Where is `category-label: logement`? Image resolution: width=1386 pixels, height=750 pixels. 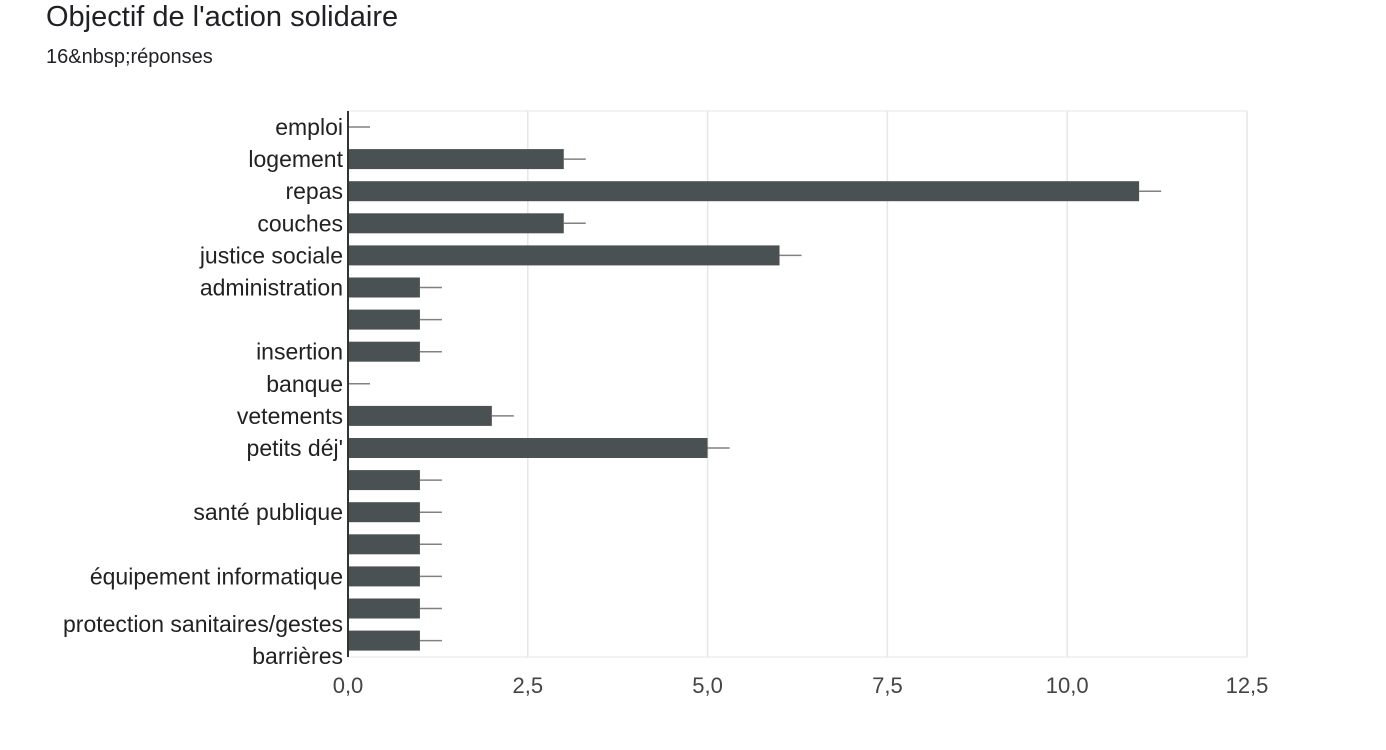 category-label: logement is located at coordinates (295, 159).